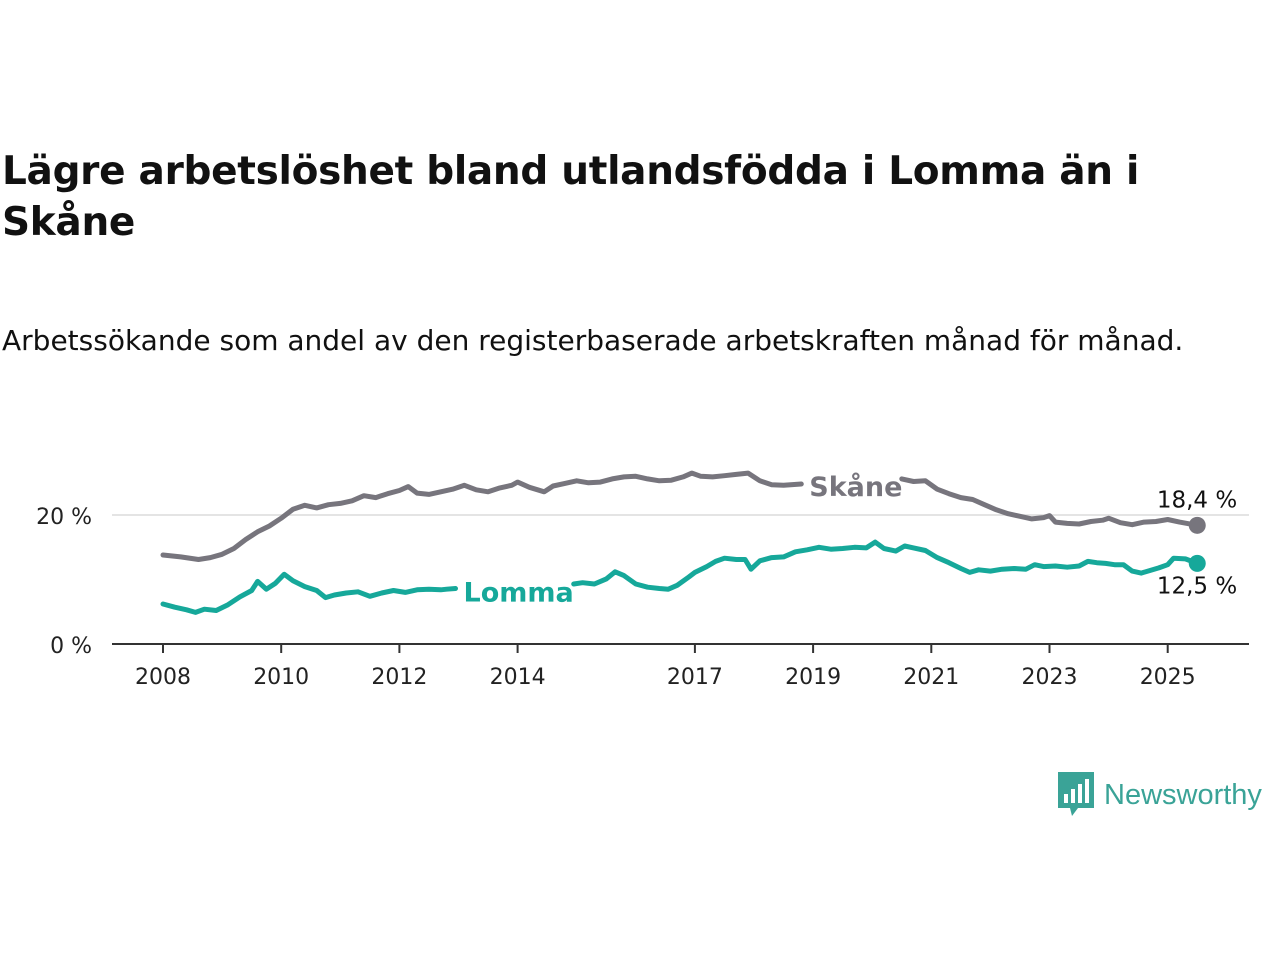  What do you see at coordinates (931, 677) in the screenshot?
I see `x-tick-label: 2021` at bounding box center [931, 677].